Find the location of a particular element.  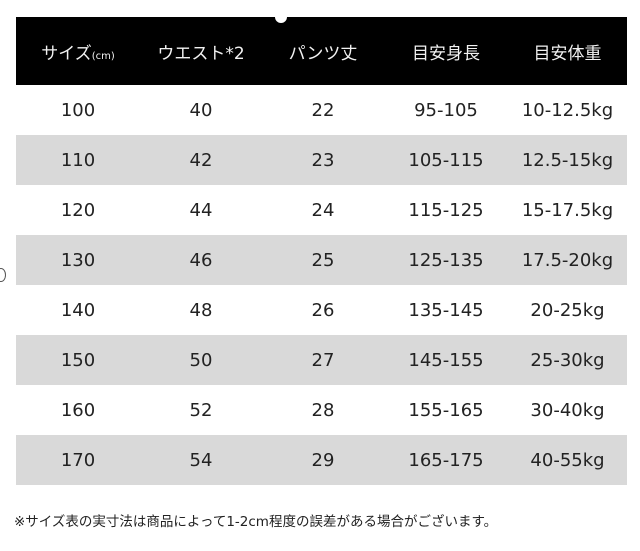

cell-waist: 54 is located at coordinates (201, 460).